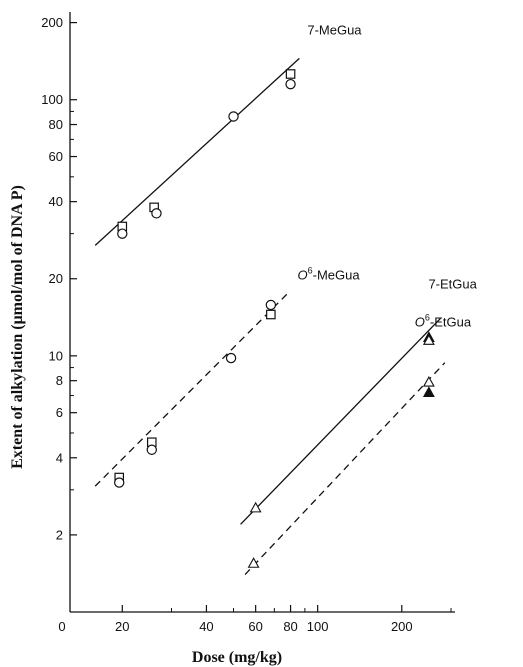 This screenshot has width=523, height=667. Describe the element at coordinates (428, 391) in the screenshot. I see `filled-triangle-marker` at that location.